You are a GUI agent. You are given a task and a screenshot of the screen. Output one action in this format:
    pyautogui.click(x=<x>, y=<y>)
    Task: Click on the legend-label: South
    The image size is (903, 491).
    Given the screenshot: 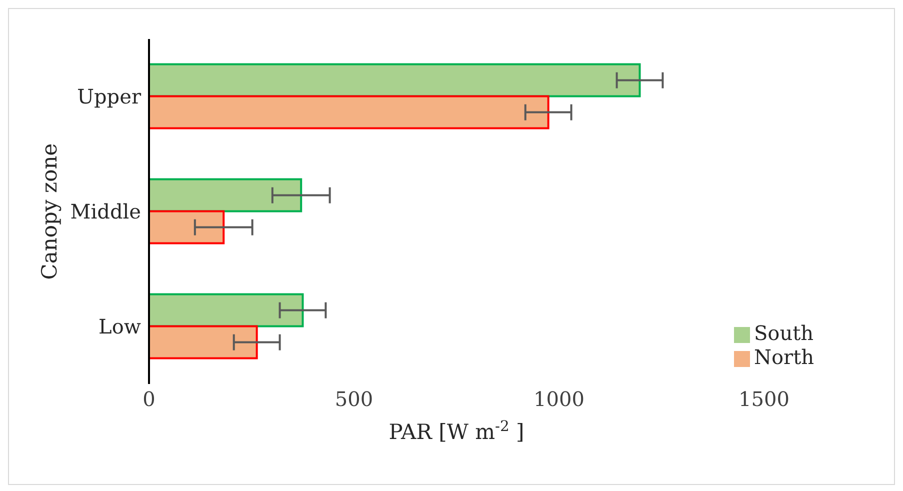 What is the action you would take?
    pyautogui.click(x=784, y=333)
    